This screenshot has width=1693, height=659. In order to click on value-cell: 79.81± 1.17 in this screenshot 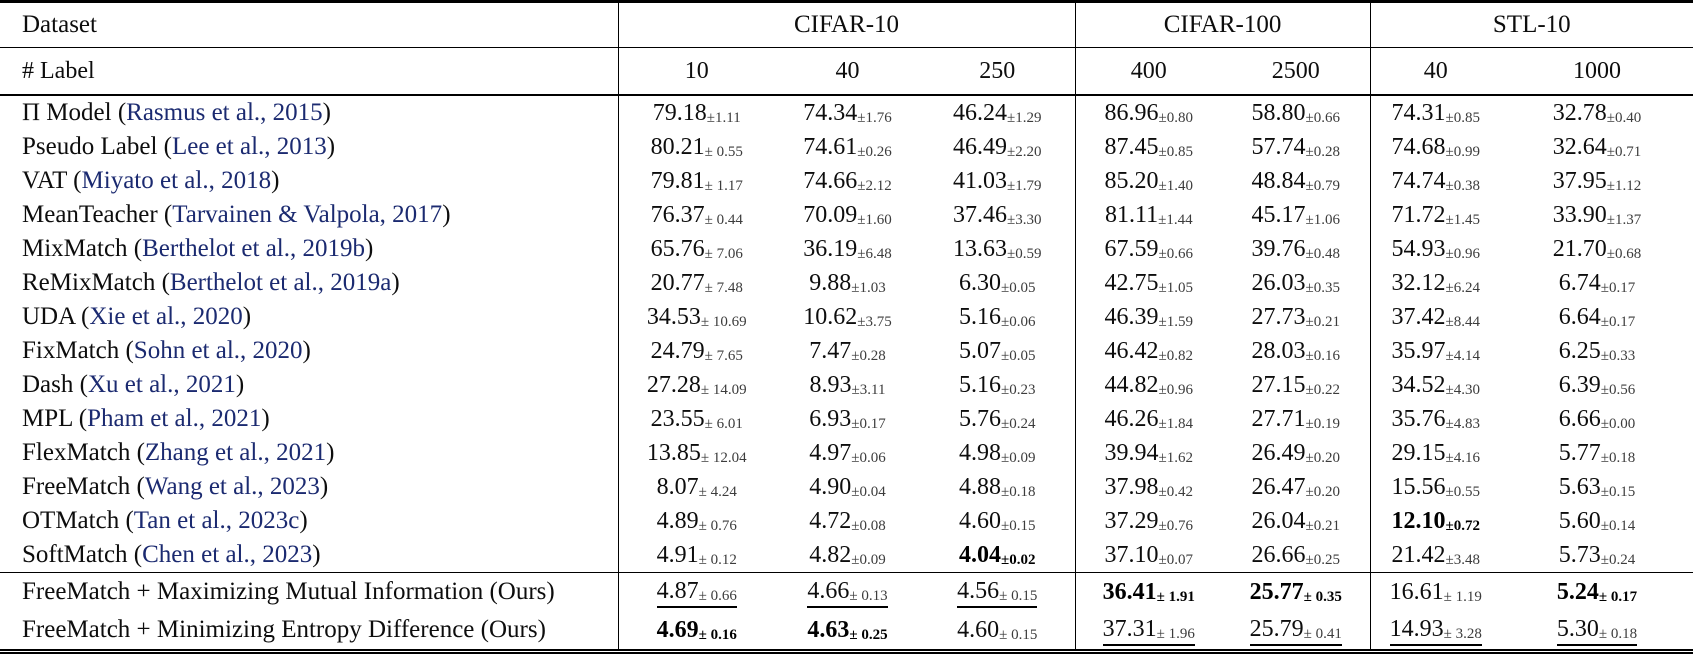, I will do `click(696, 181)`.